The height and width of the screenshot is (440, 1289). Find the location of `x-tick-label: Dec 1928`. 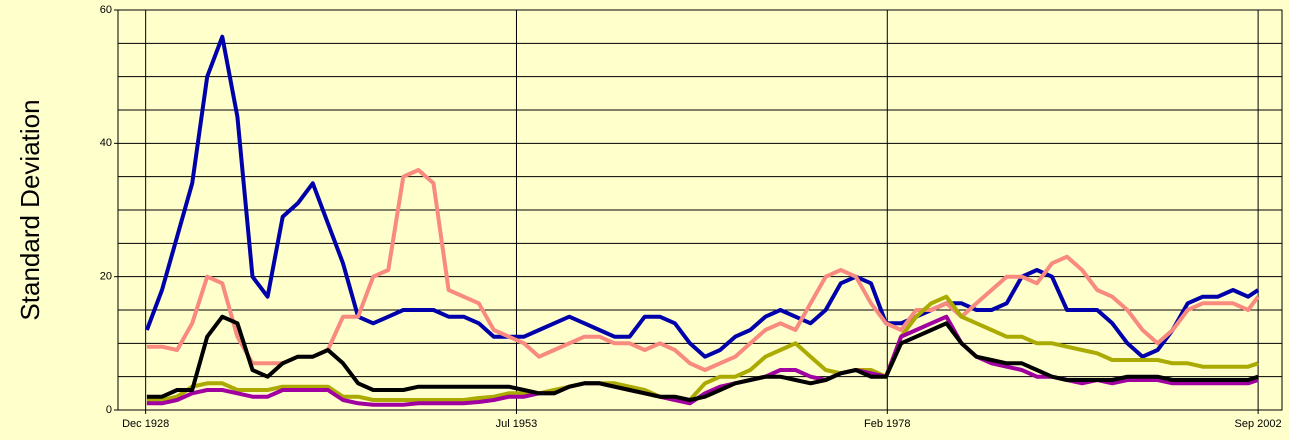

x-tick-label: Dec 1928 is located at coordinates (145, 424).